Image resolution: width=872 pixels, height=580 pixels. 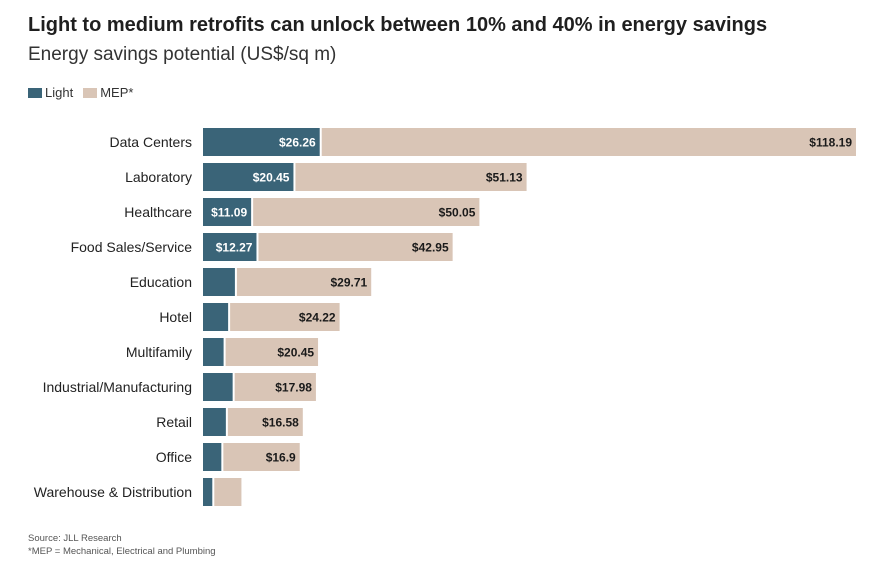 What do you see at coordinates (132, 247) in the screenshot?
I see `category-label: Food Sales/Service` at bounding box center [132, 247].